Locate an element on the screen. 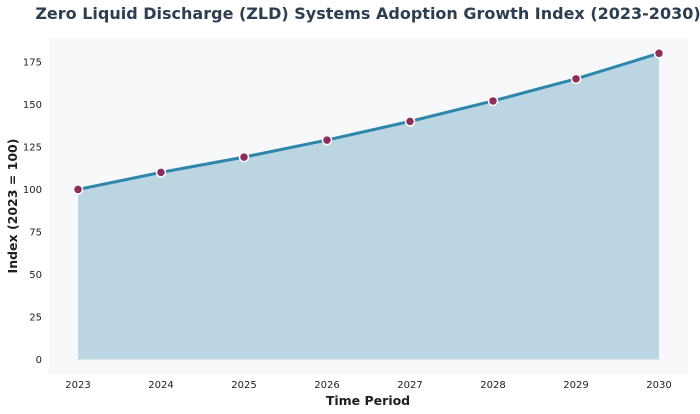 The width and height of the screenshot is (700, 414). x-axis-label: Time Period is located at coordinates (368, 400).